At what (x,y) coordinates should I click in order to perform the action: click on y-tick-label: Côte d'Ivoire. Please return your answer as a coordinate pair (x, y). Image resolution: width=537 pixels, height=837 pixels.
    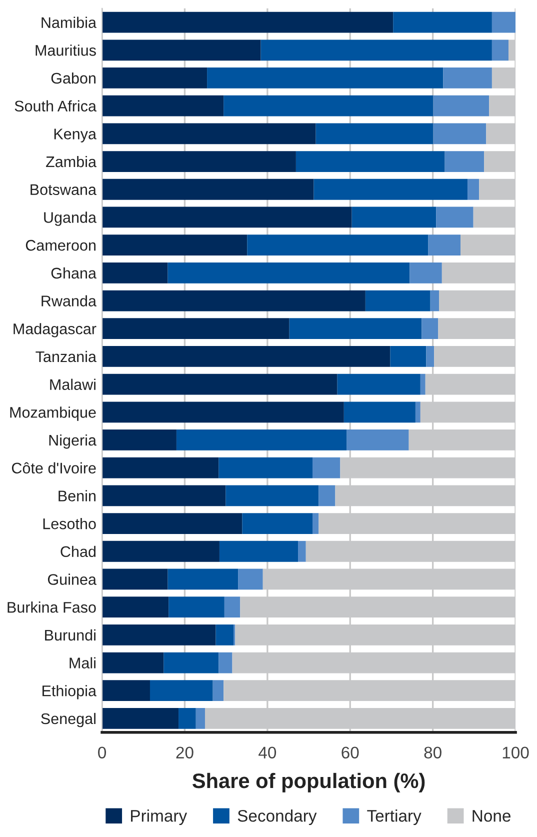
    Looking at the image, I should click on (54, 468).